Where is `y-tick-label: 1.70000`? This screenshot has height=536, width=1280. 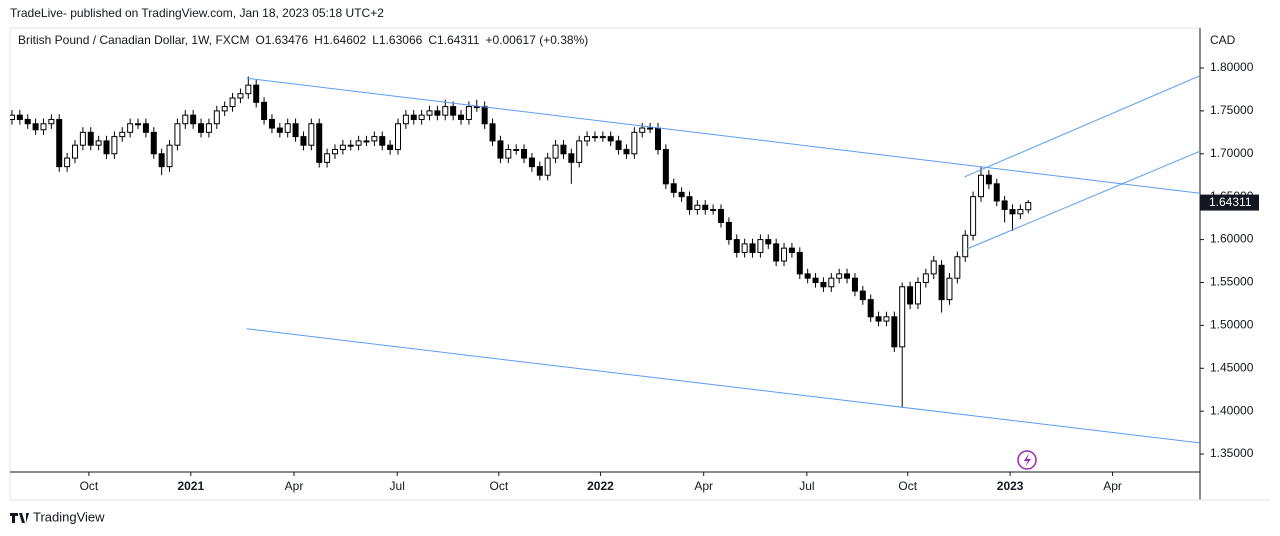
y-tick-label: 1.70000 is located at coordinates (1232, 153).